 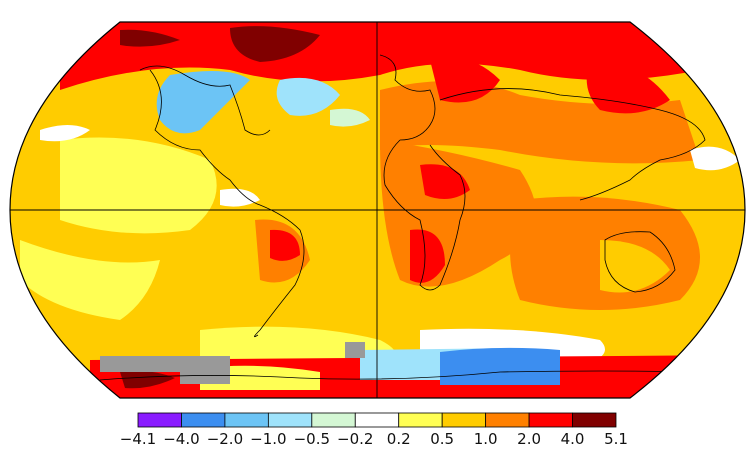 What do you see at coordinates (225, 439) in the screenshot?
I see `legend-tick-label: −2.0` at bounding box center [225, 439].